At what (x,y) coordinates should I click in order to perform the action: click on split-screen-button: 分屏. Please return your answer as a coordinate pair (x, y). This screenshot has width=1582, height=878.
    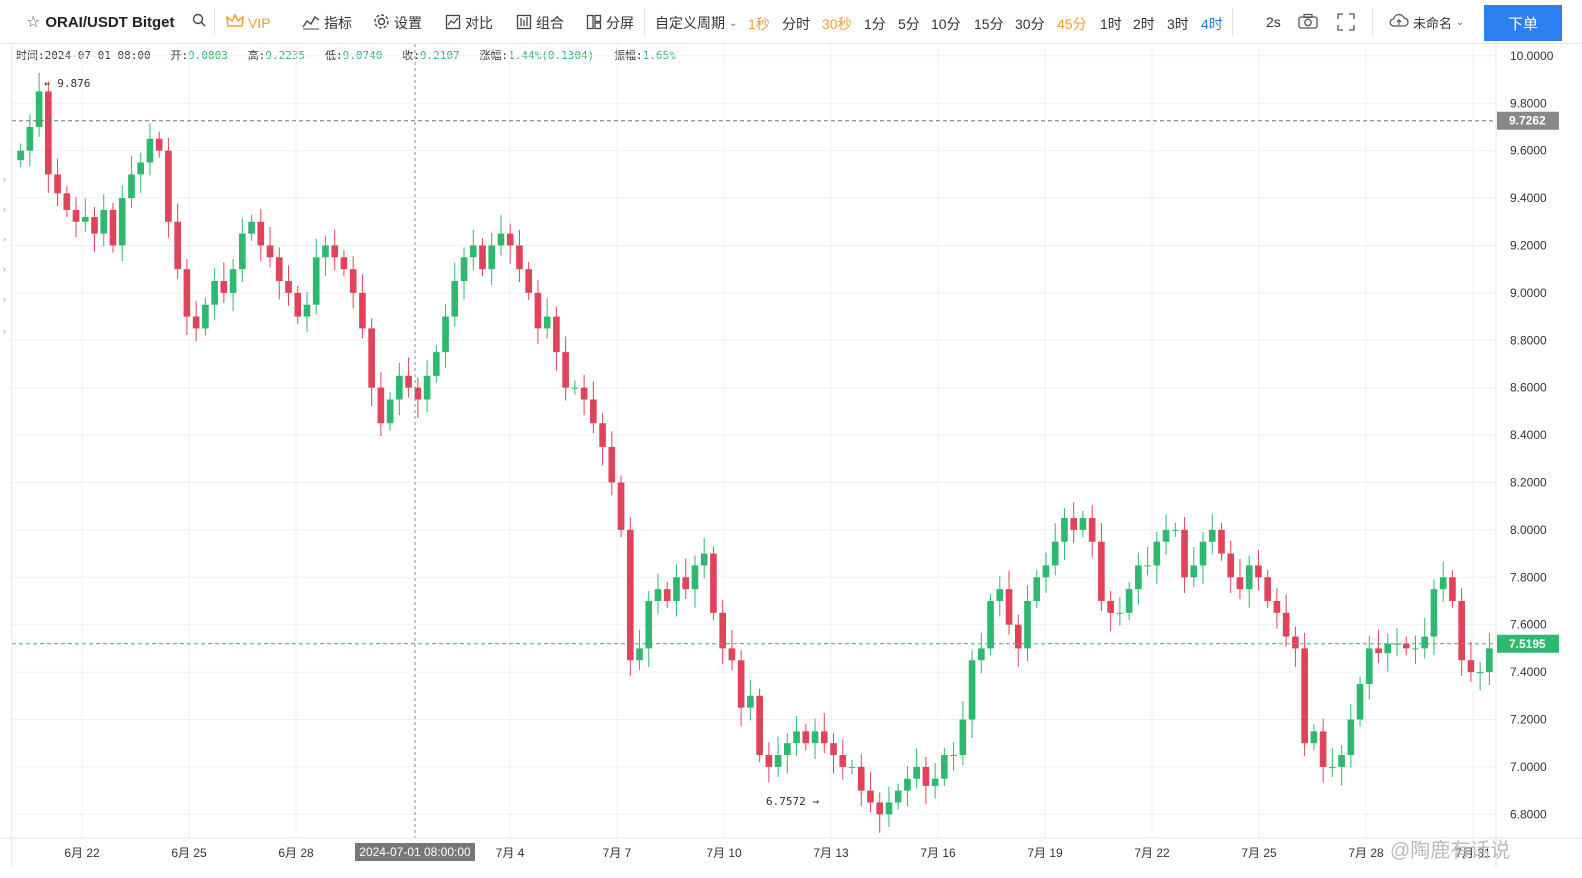
    Looking at the image, I should click on (610, 23).